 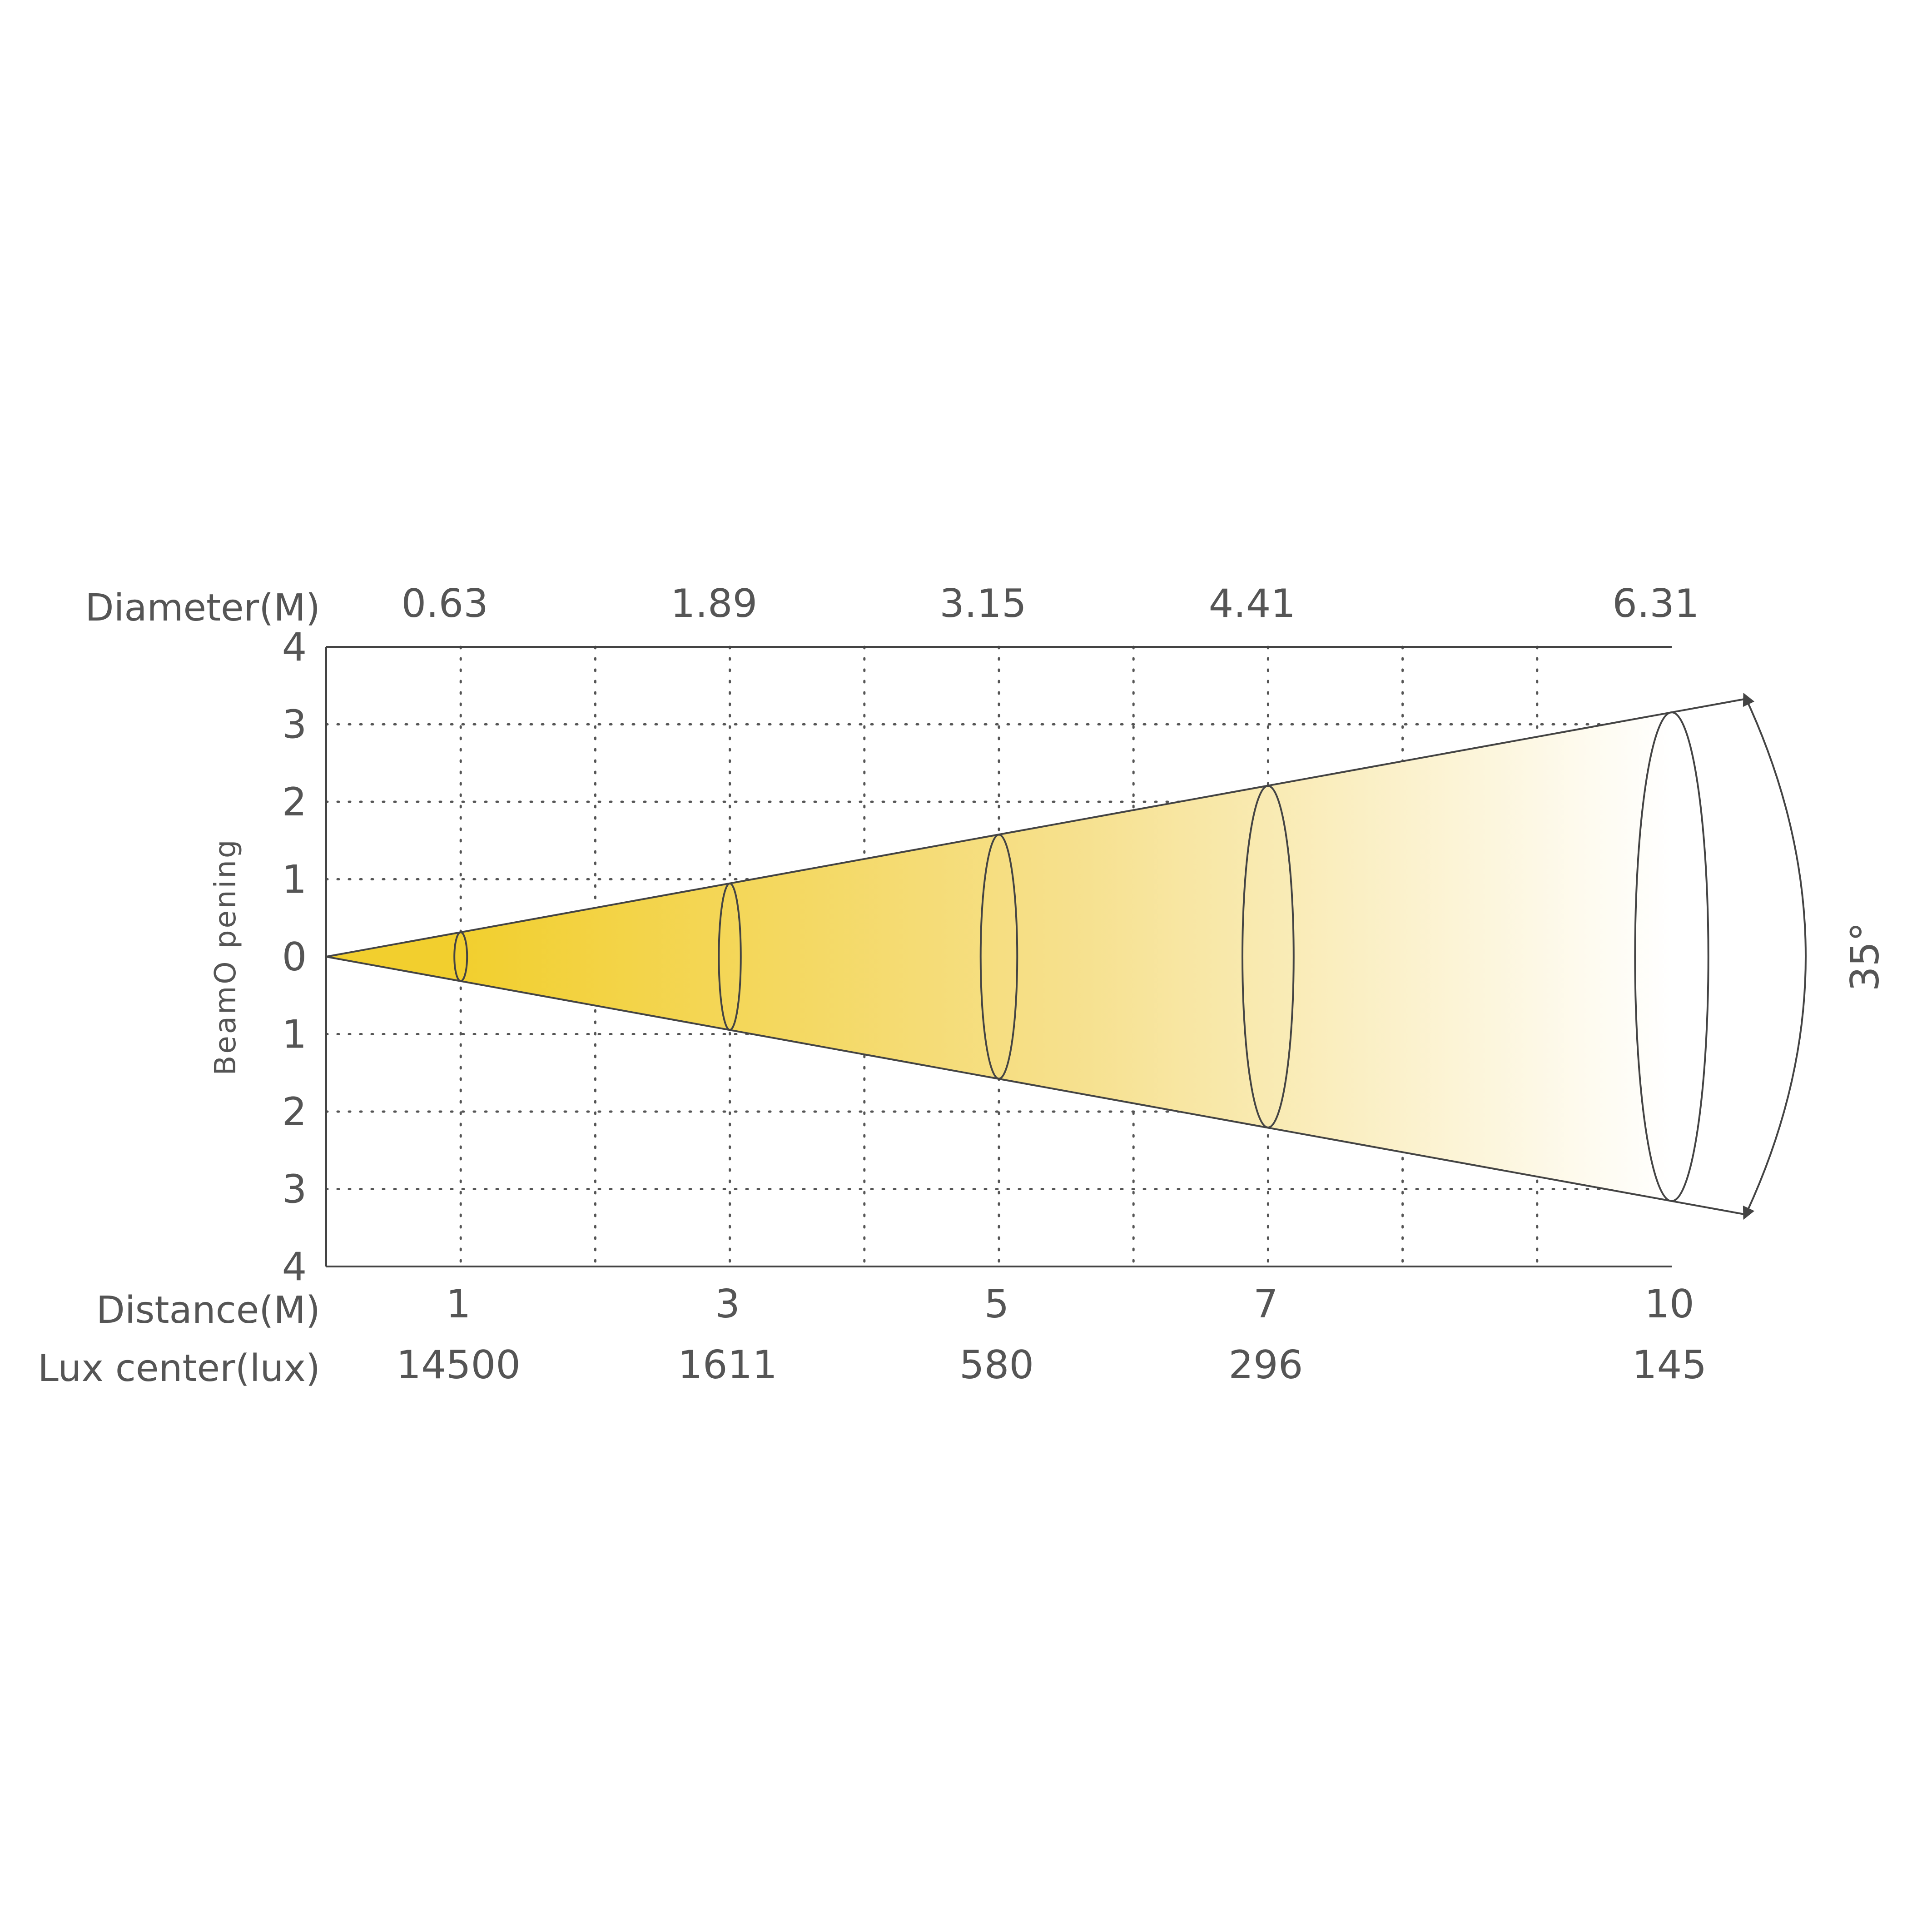 What do you see at coordinates (1265, 1304) in the screenshot?
I see `distance-value: 7` at bounding box center [1265, 1304].